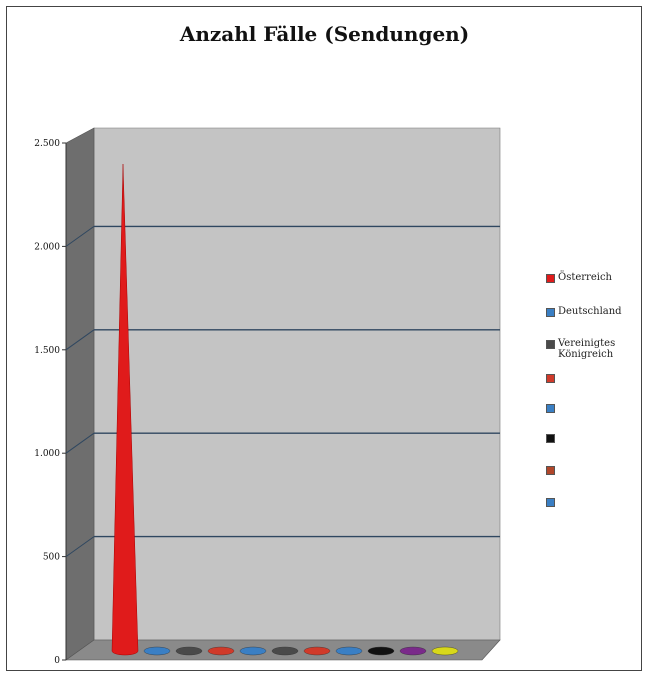  I want to click on legend-label: Vereinigtes Königreich, so click(587, 349).